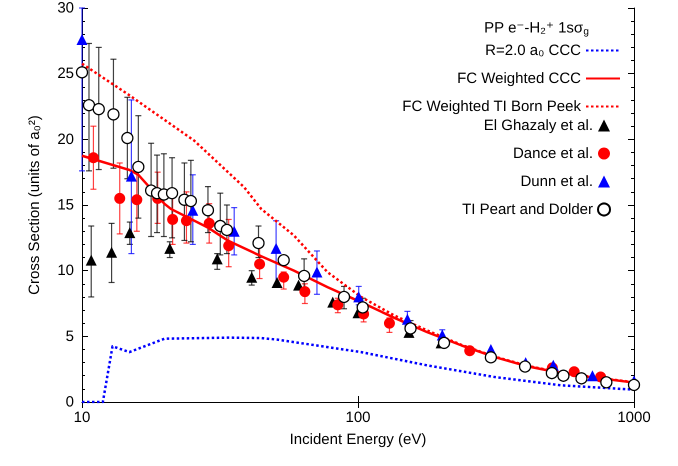  I want to click on y-tick-label: 25, so click(65, 73).